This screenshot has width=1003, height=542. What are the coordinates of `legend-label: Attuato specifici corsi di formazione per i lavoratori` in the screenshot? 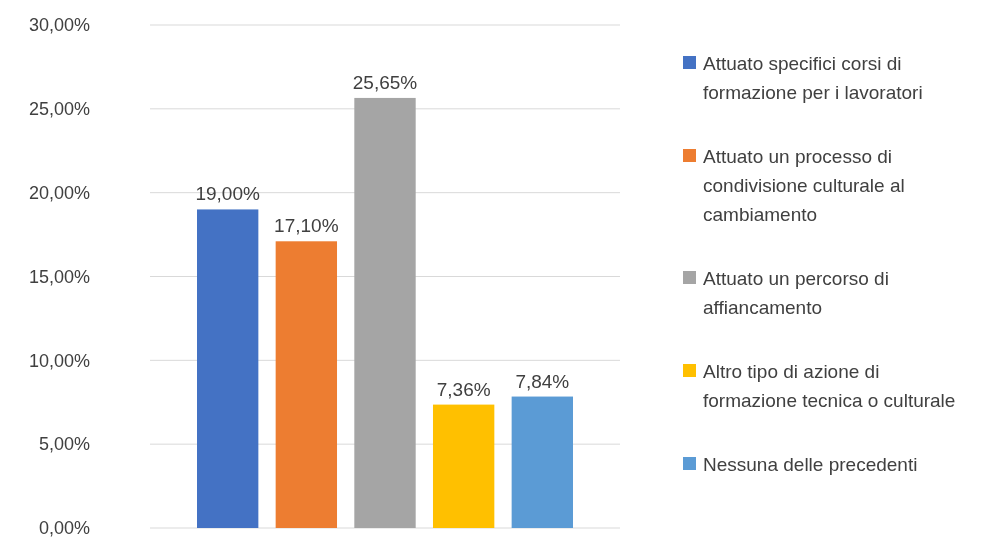 It's located at (813, 77).